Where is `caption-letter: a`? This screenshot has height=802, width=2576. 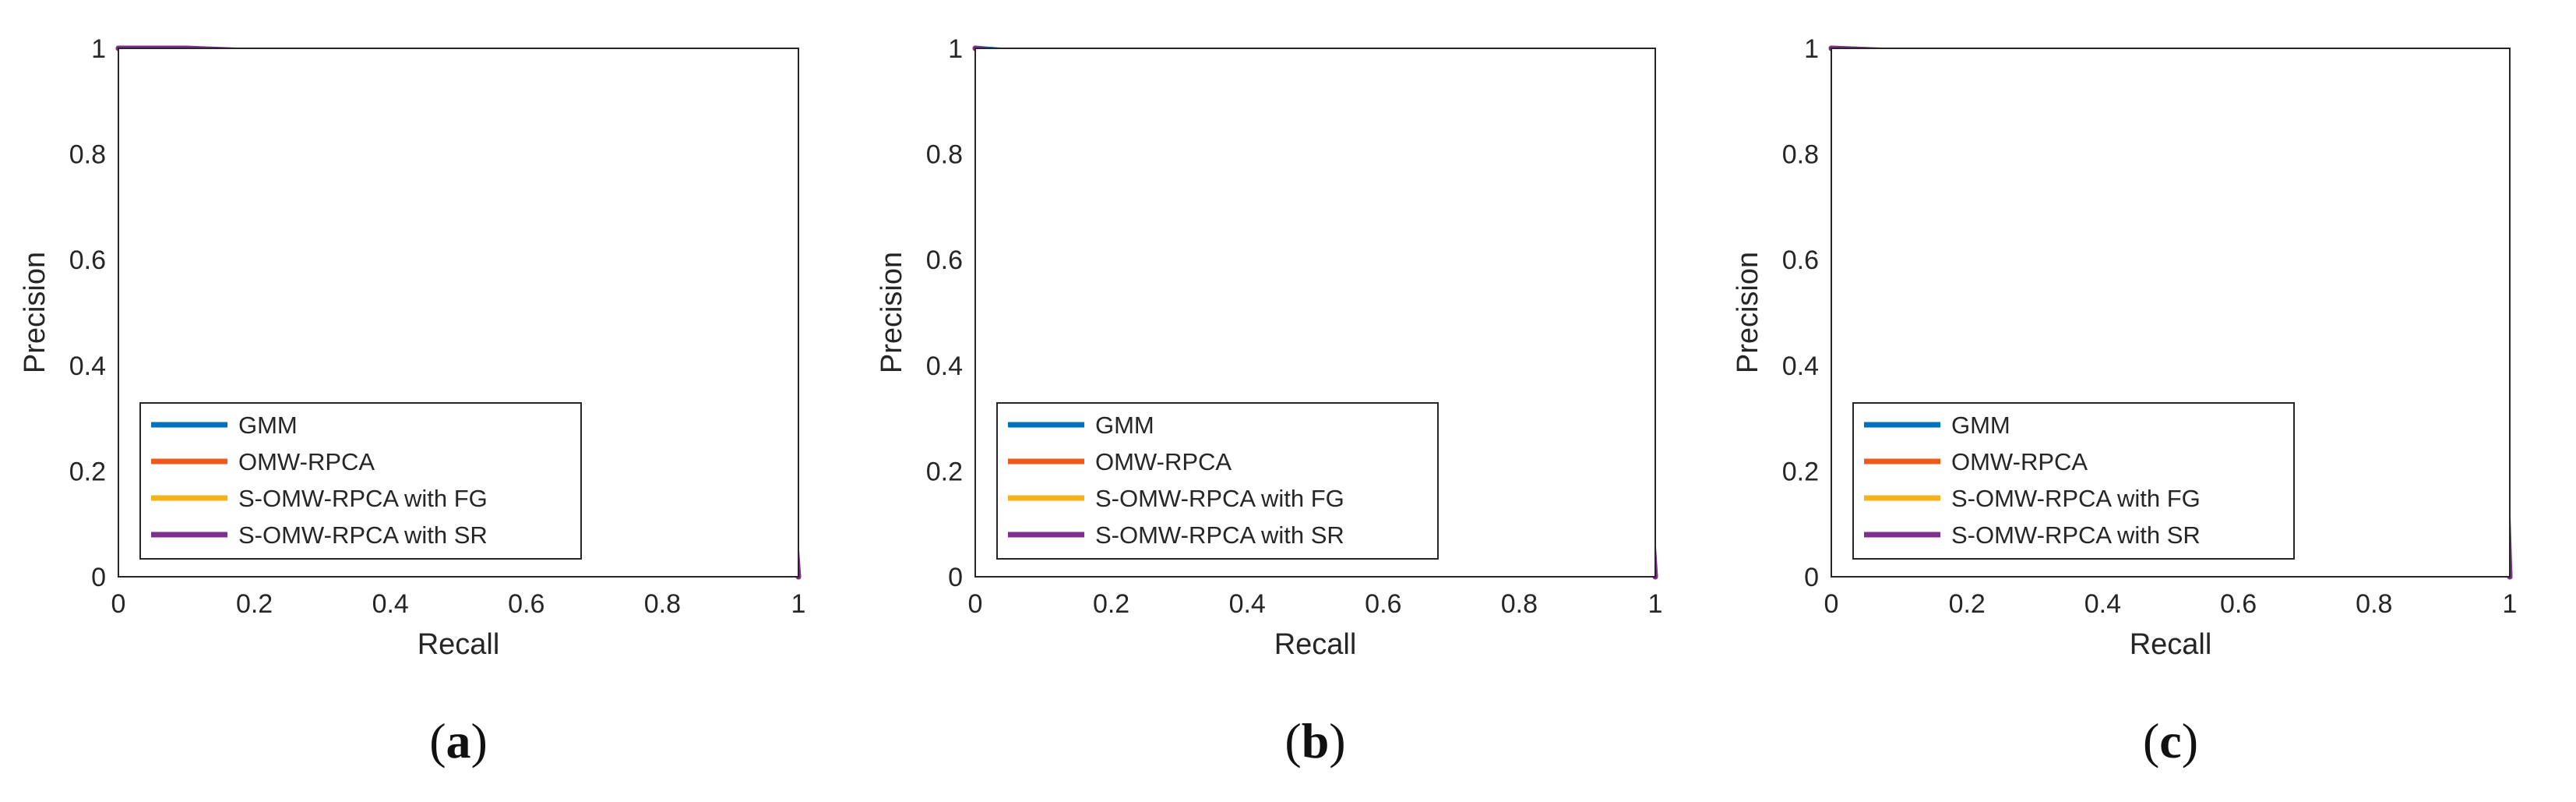 caption-letter: a is located at coordinates (459, 740).